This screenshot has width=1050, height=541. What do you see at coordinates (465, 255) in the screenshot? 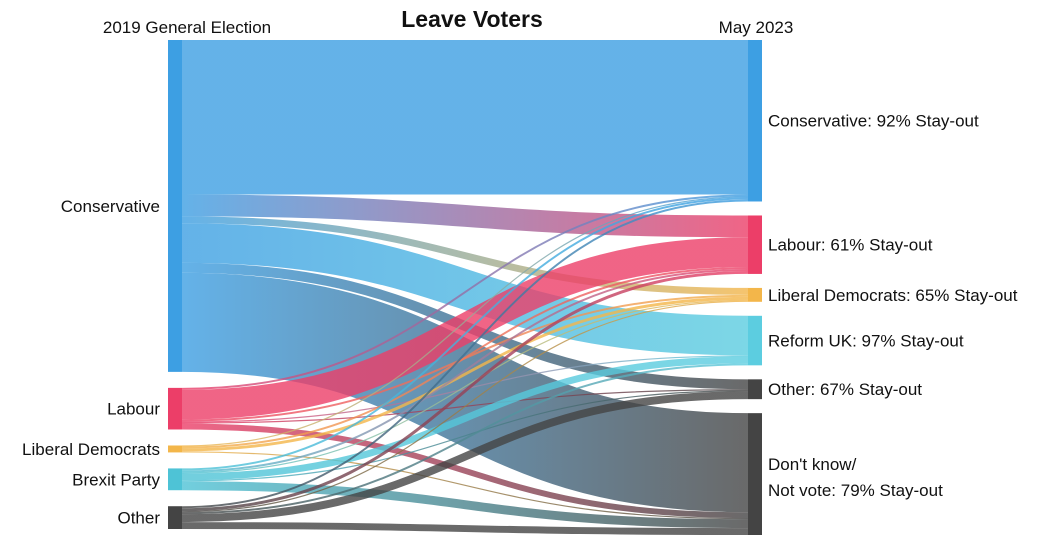
I see `link-con-to-ld` at bounding box center [465, 255].